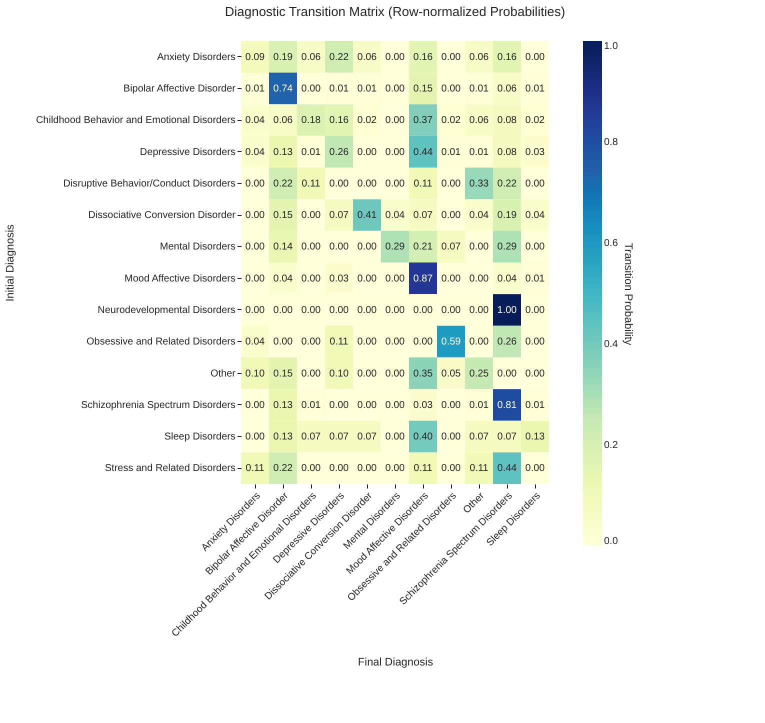 The image size is (765, 723). Describe the element at coordinates (283, 184) in the screenshot. I see `data-label: 0.22` at that location.